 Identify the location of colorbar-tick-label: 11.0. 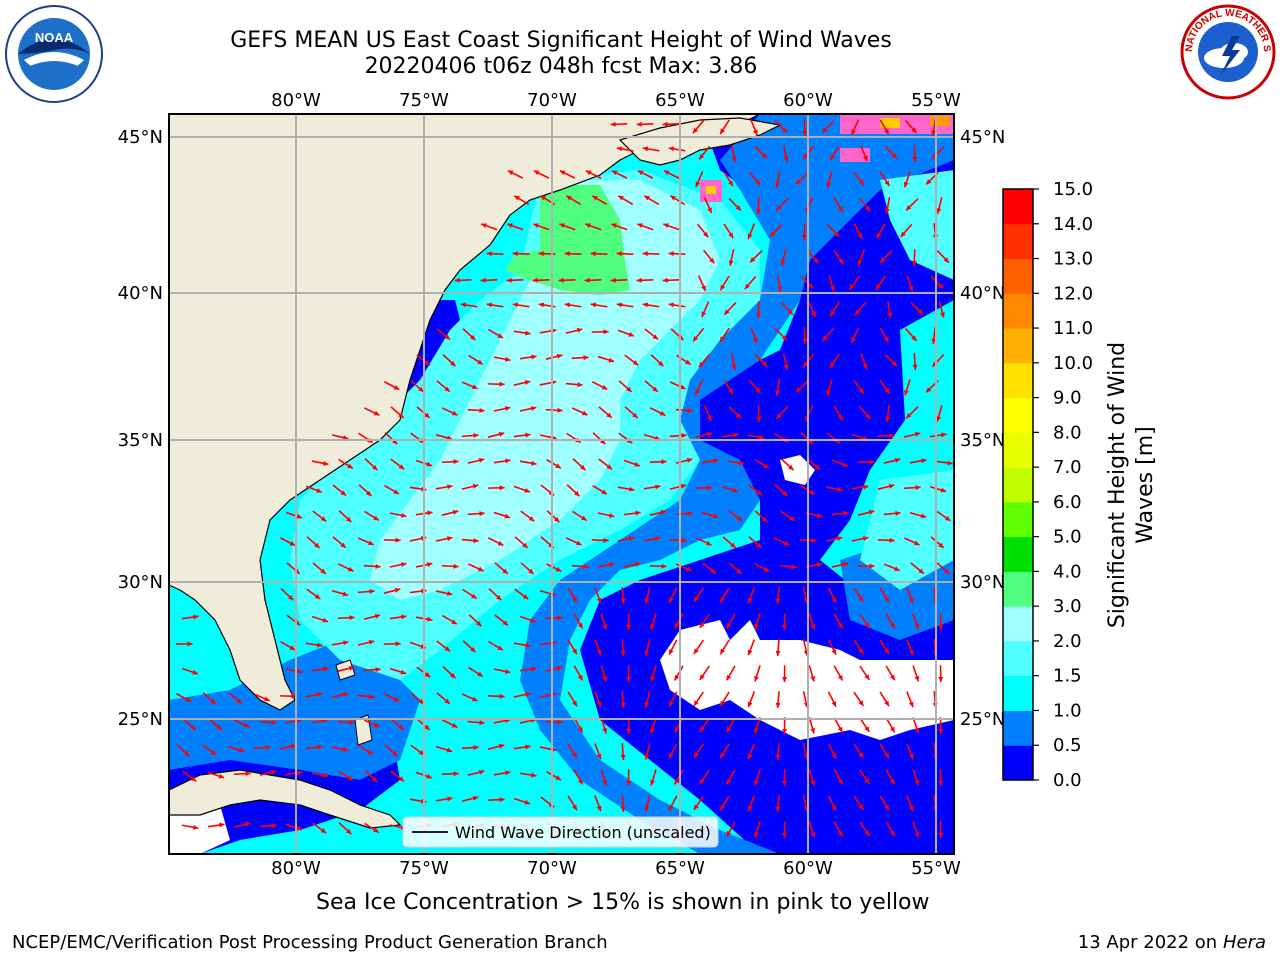
(1073, 328).